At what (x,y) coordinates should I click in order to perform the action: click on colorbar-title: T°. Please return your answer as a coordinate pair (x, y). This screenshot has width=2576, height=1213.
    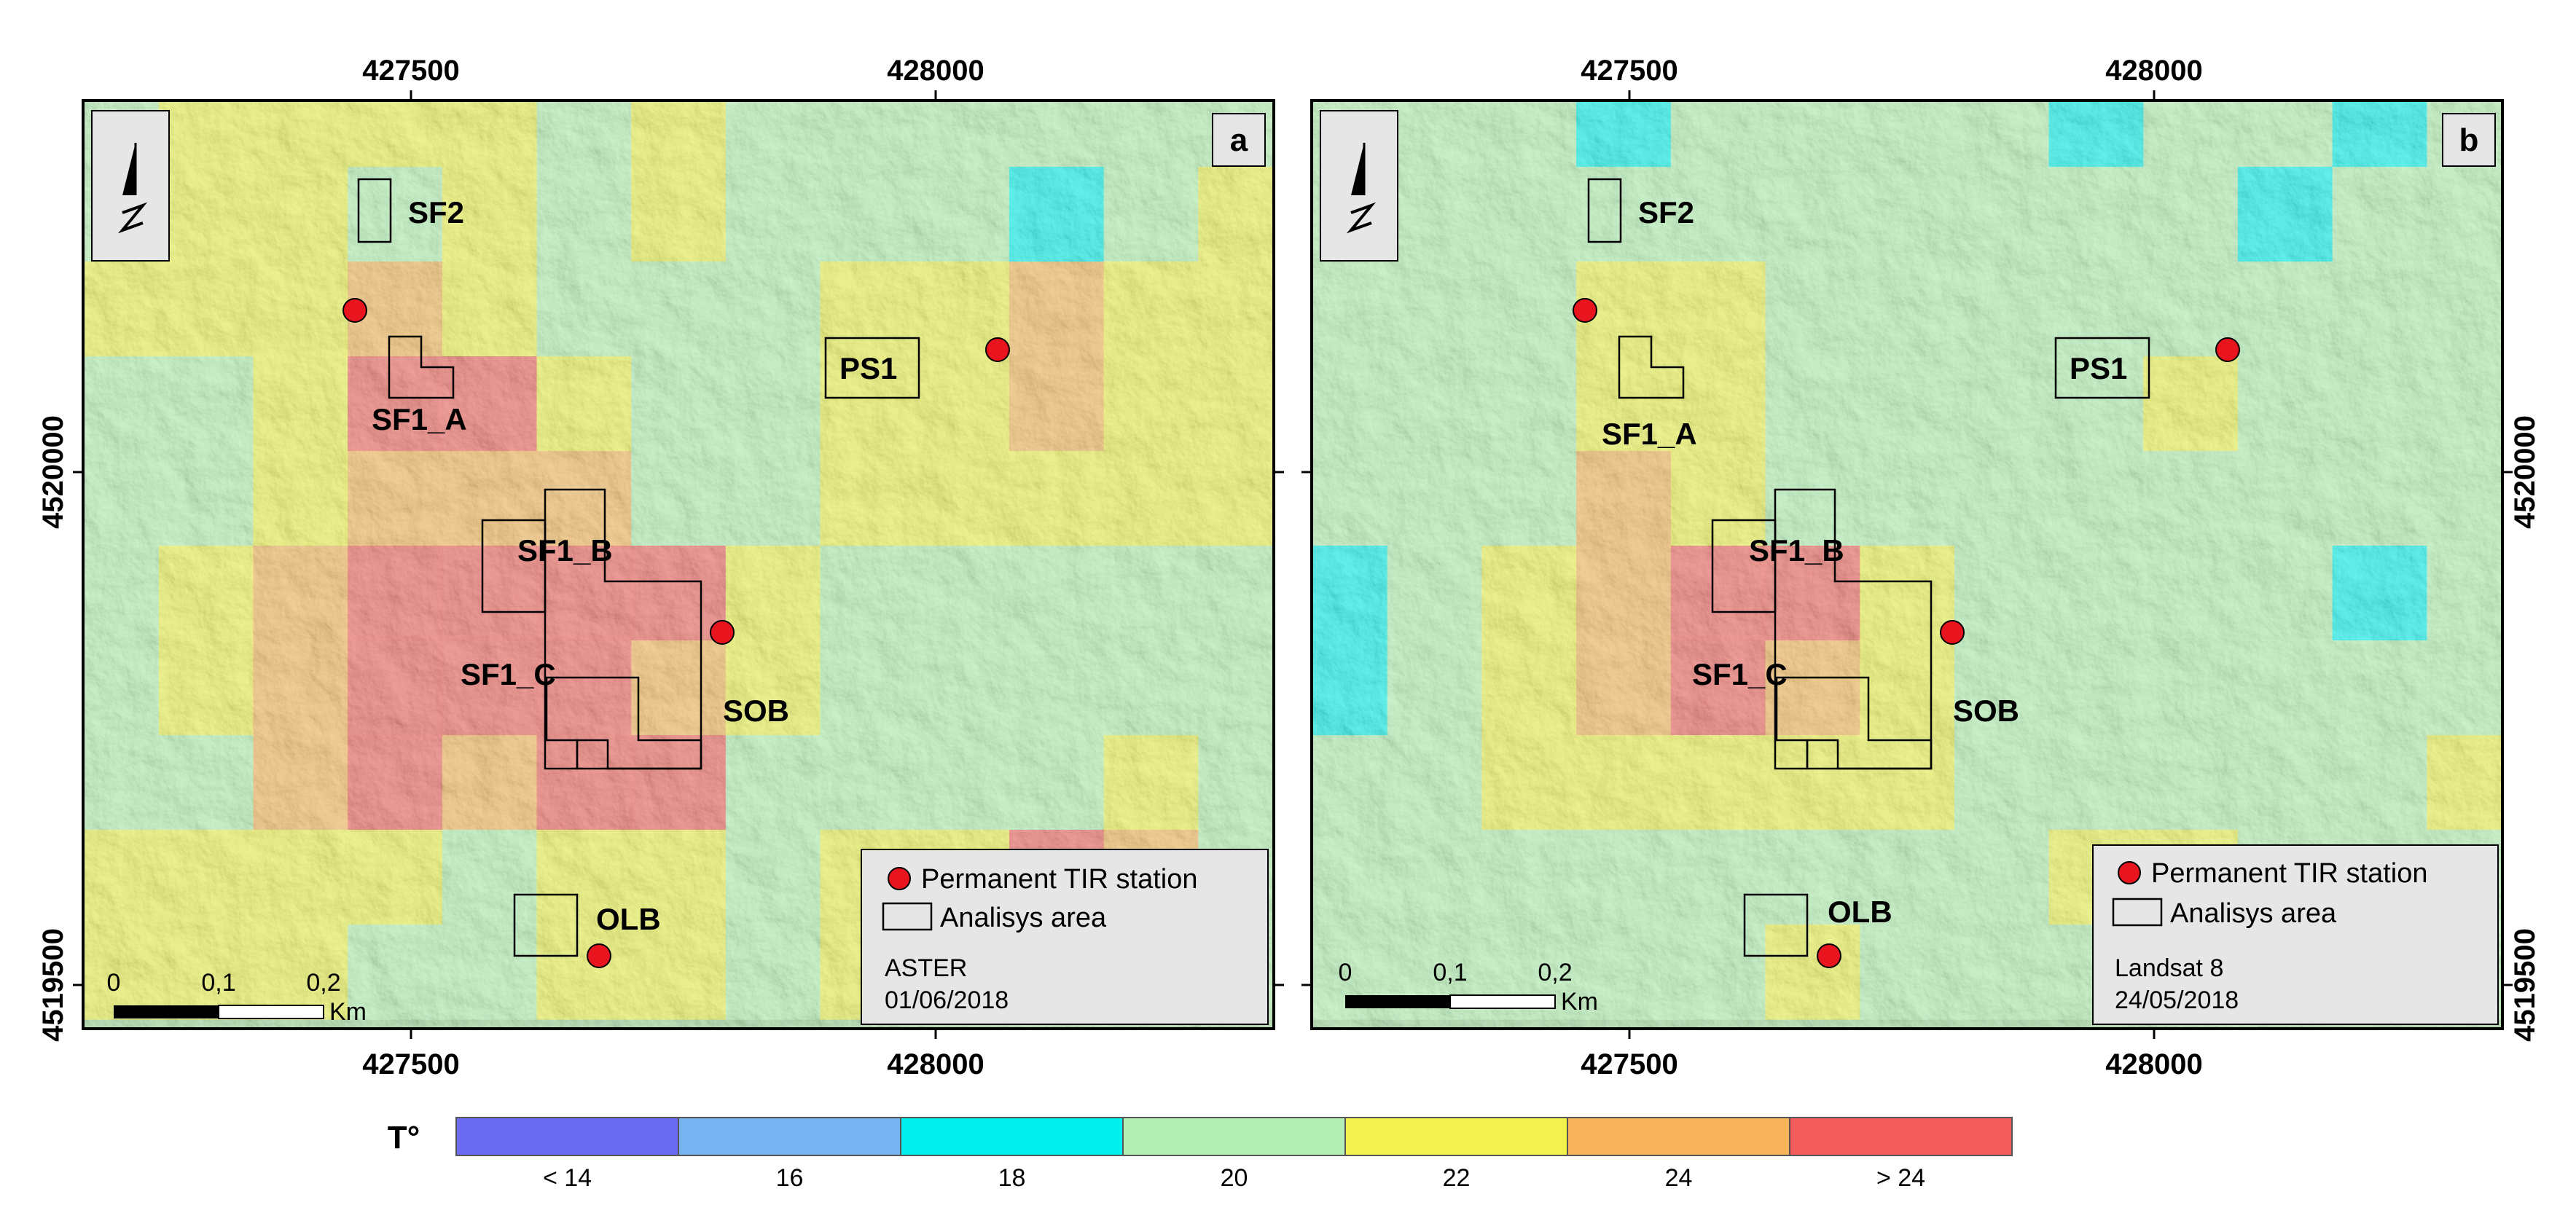
    Looking at the image, I should click on (404, 1137).